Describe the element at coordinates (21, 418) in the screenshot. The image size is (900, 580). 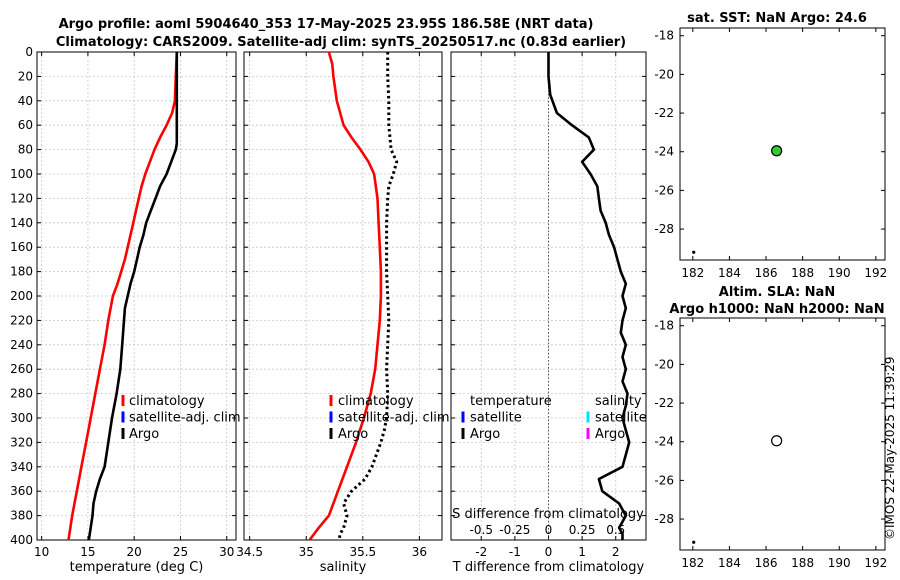
I see `y-tick-label: 300` at that location.